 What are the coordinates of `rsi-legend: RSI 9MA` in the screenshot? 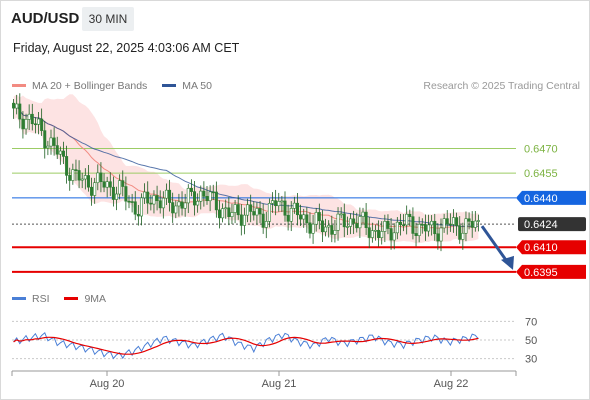 It's located at (65, 299).